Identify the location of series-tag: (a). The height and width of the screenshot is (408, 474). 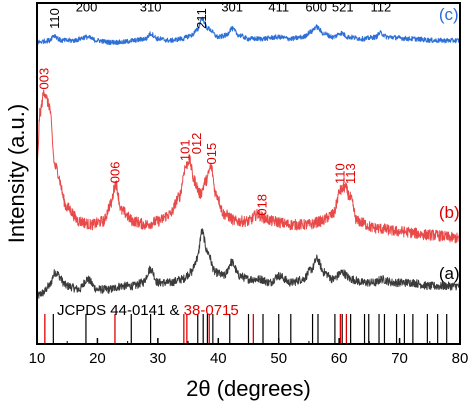
(449, 273).